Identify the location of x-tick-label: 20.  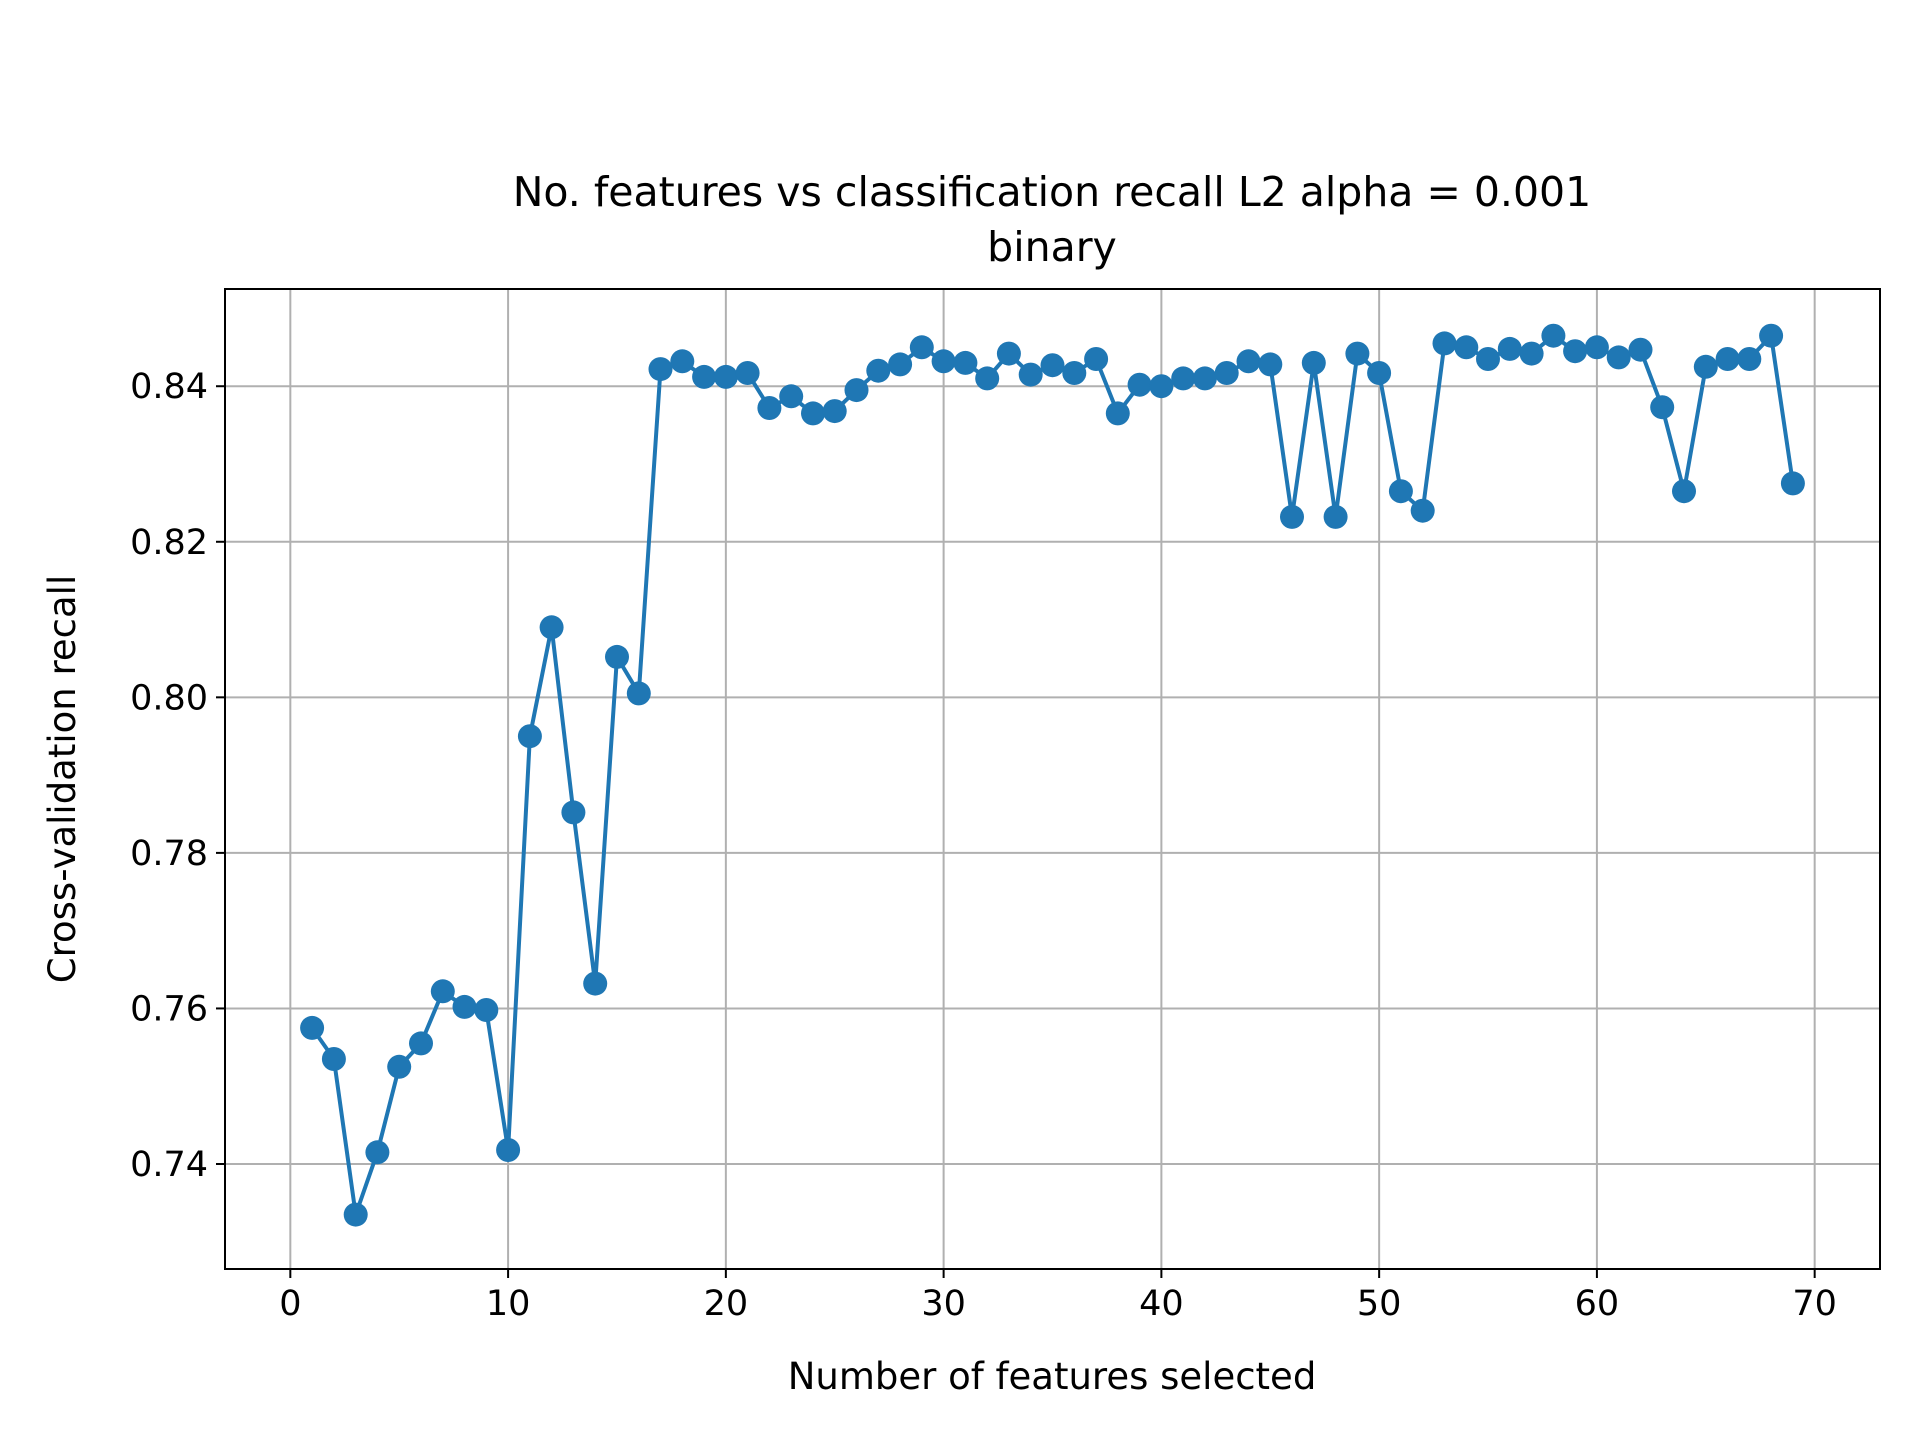
(726, 1304).